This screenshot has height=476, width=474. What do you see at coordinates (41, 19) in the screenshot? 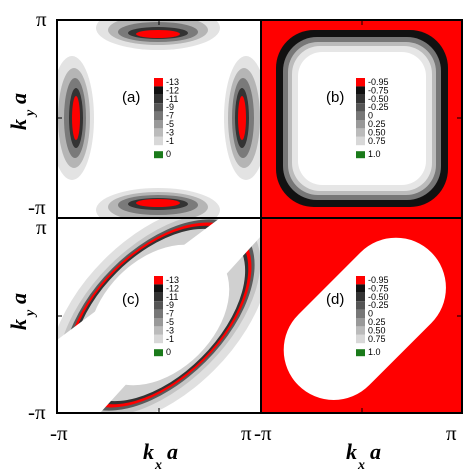
I see `y-tick-pi-top: π` at bounding box center [41, 19].